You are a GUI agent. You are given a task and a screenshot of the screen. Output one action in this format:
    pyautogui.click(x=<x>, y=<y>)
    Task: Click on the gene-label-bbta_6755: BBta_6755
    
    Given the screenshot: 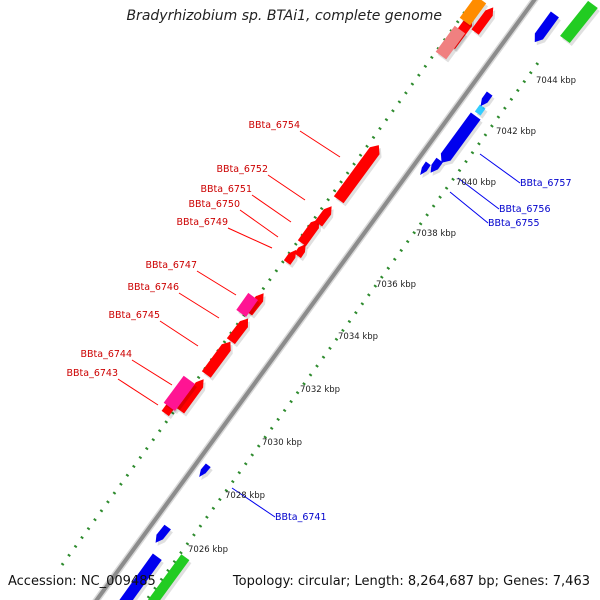 What is the action you would take?
    pyautogui.click(x=514, y=223)
    